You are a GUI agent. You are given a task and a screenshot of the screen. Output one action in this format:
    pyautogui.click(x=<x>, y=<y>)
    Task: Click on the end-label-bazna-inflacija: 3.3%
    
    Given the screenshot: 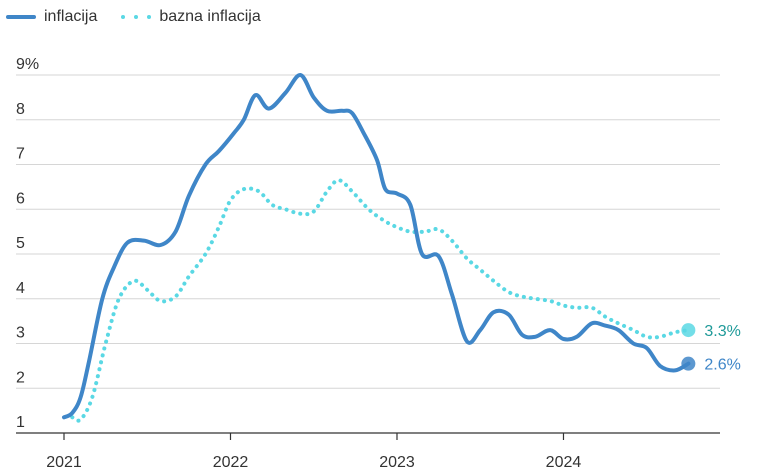 What is the action you would take?
    pyautogui.click(x=722, y=331)
    